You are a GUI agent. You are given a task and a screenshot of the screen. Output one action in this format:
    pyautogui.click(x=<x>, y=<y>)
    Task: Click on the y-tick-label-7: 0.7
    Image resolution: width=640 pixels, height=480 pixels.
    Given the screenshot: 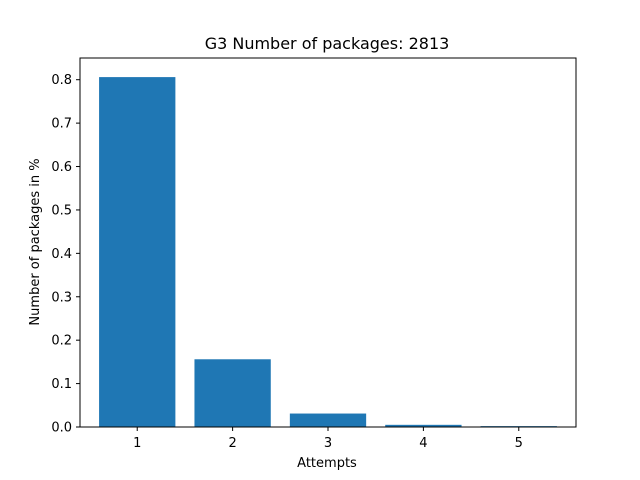 What is the action you would take?
    pyautogui.click(x=61, y=124)
    